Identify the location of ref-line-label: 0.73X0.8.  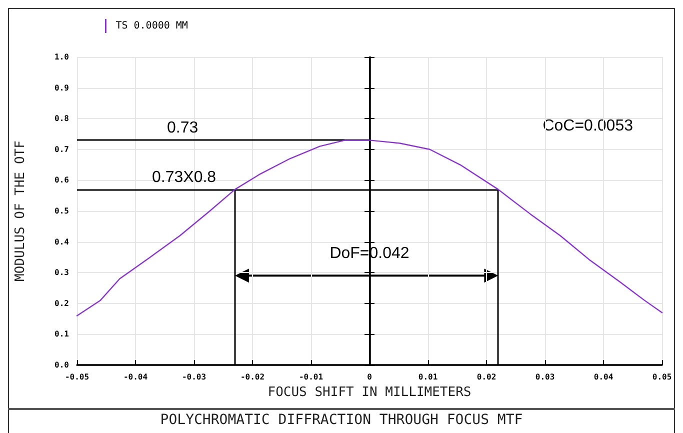
(184, 177).